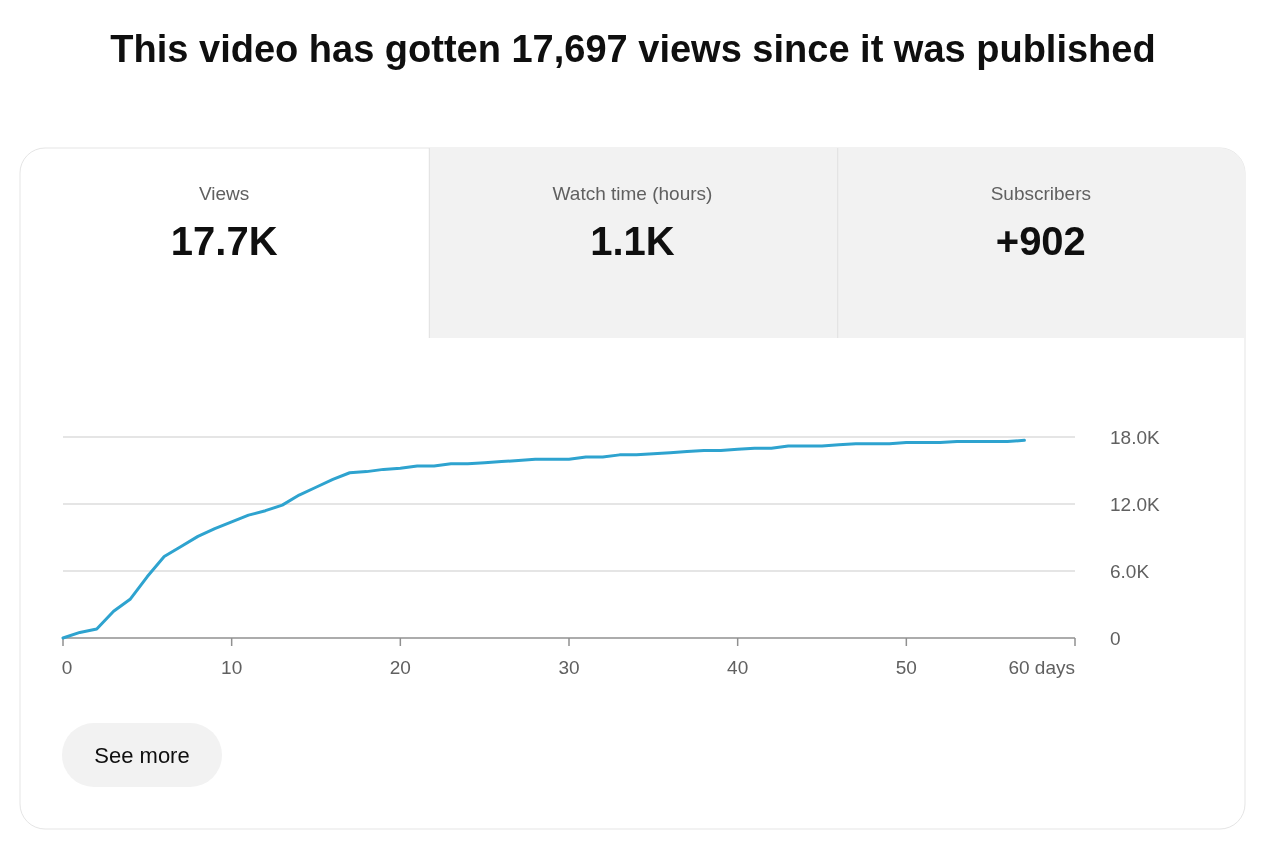 This screenshot has width=1286, height=864. I want to click on text: Watch time (hours), so click(632, 193).